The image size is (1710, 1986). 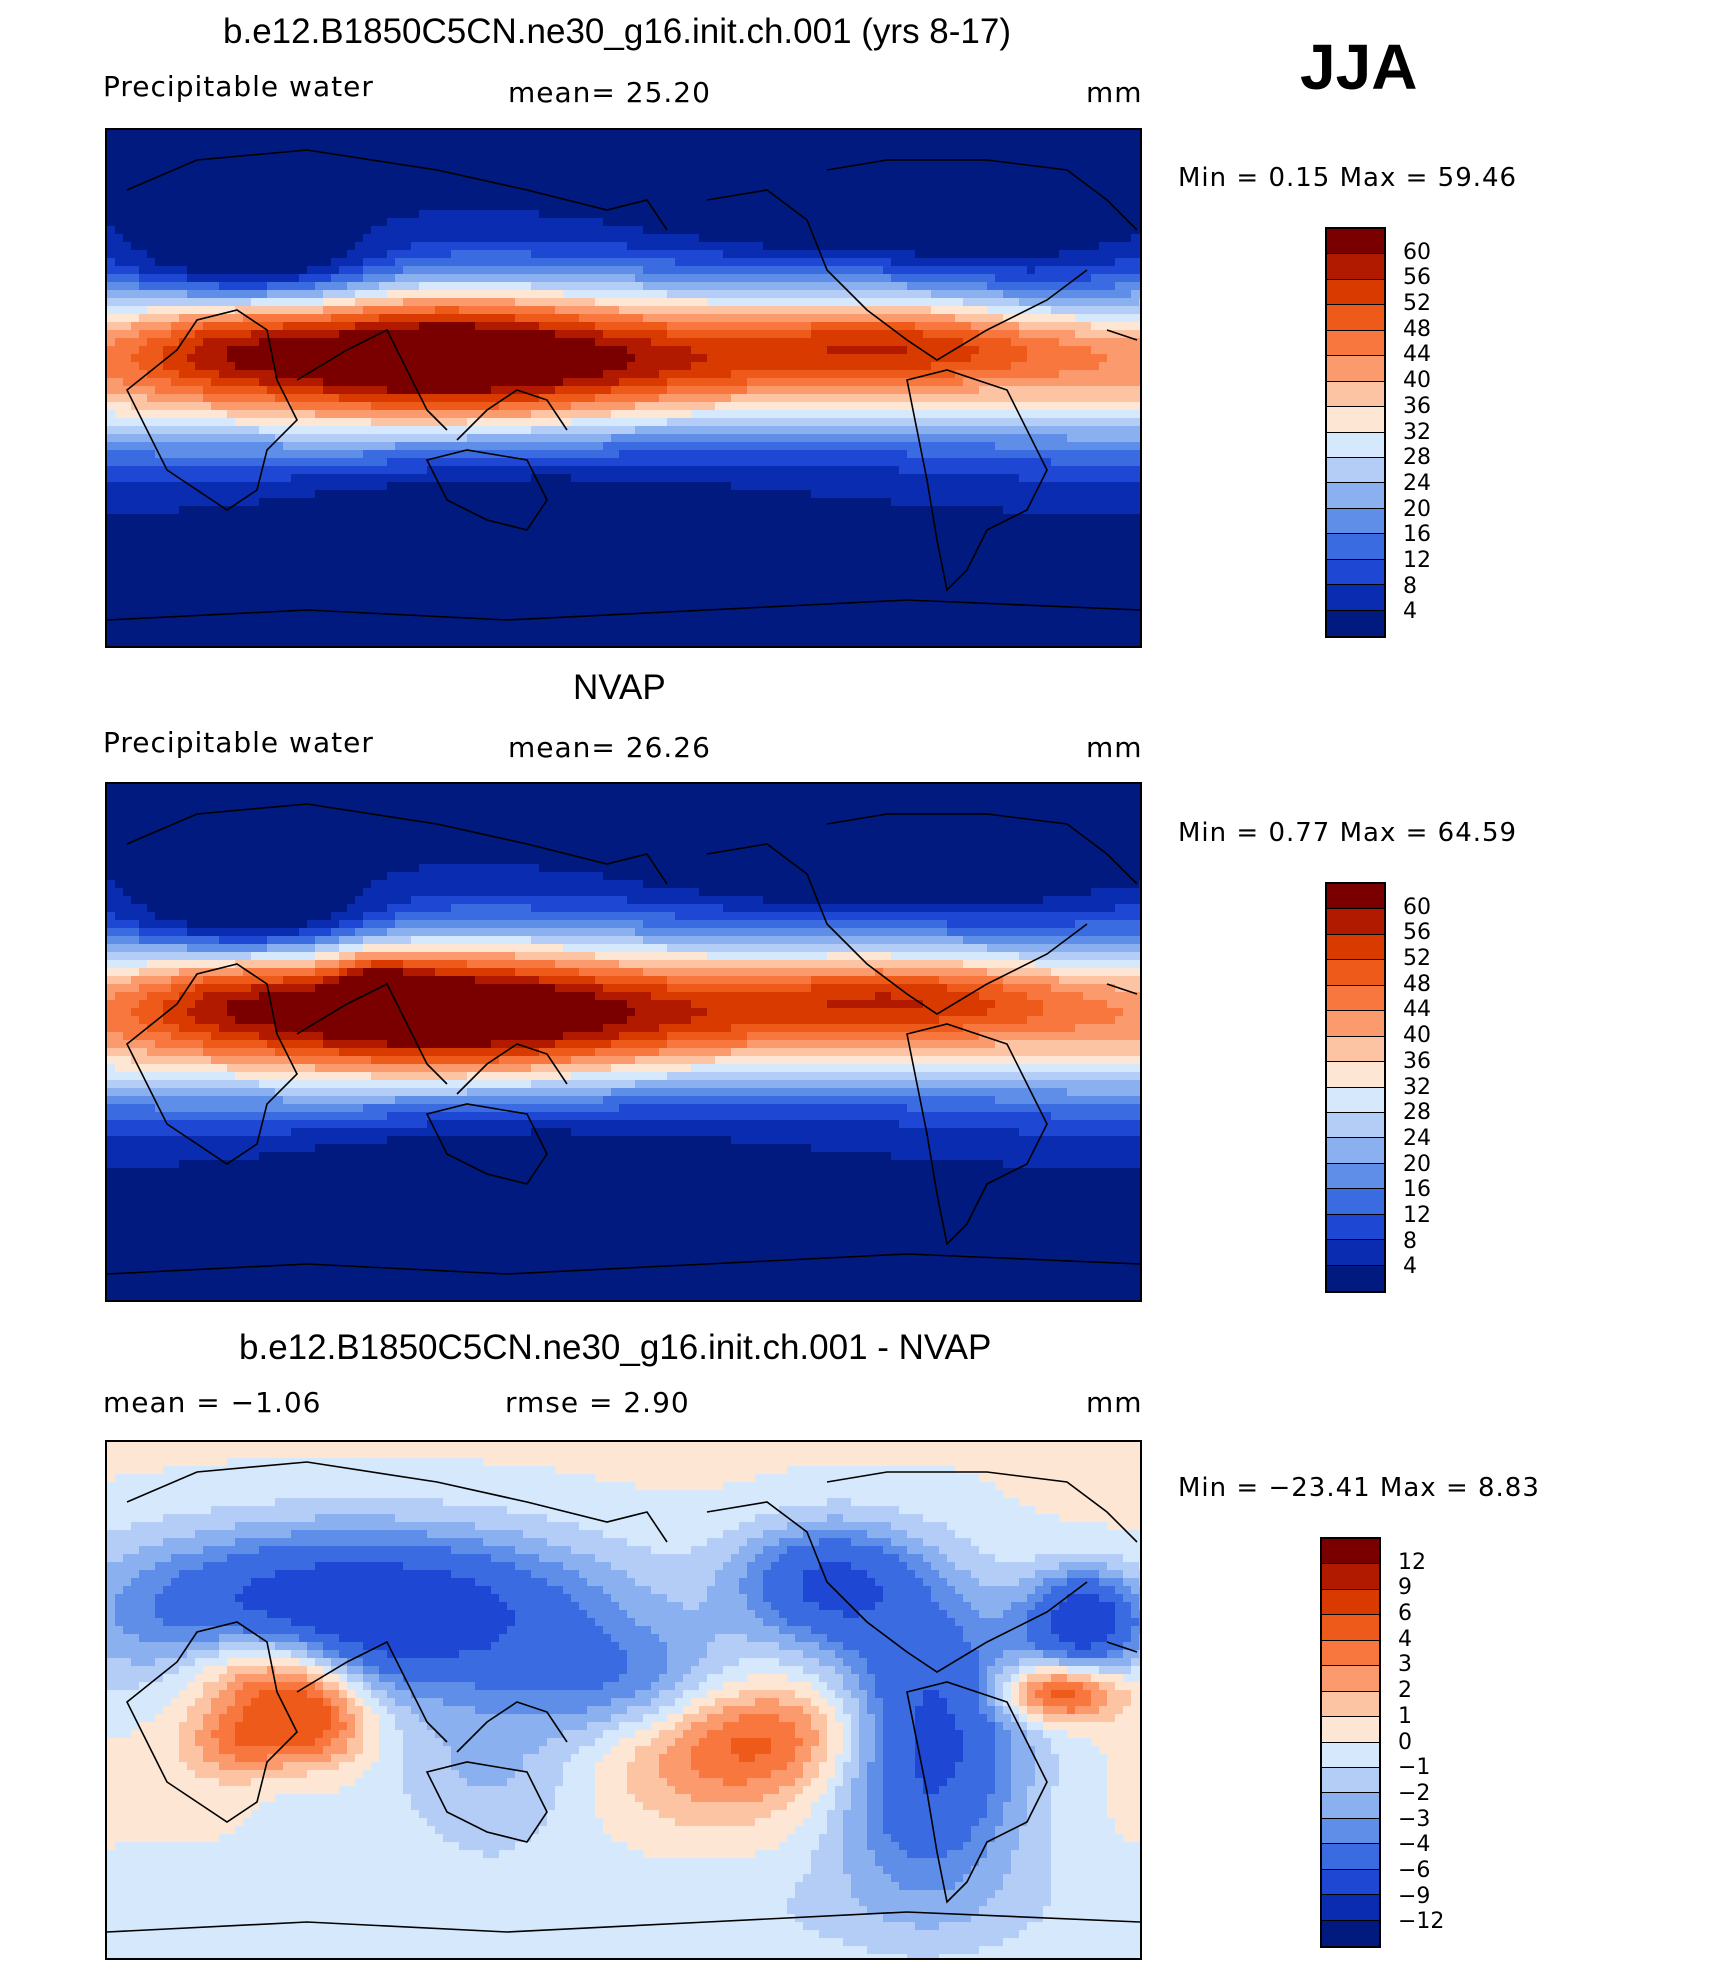 What do you see at coordinates (1417, 1036) in the screenshot?
I see `colorbar-tick-label: 40` at bounding box center [1417, 1036].